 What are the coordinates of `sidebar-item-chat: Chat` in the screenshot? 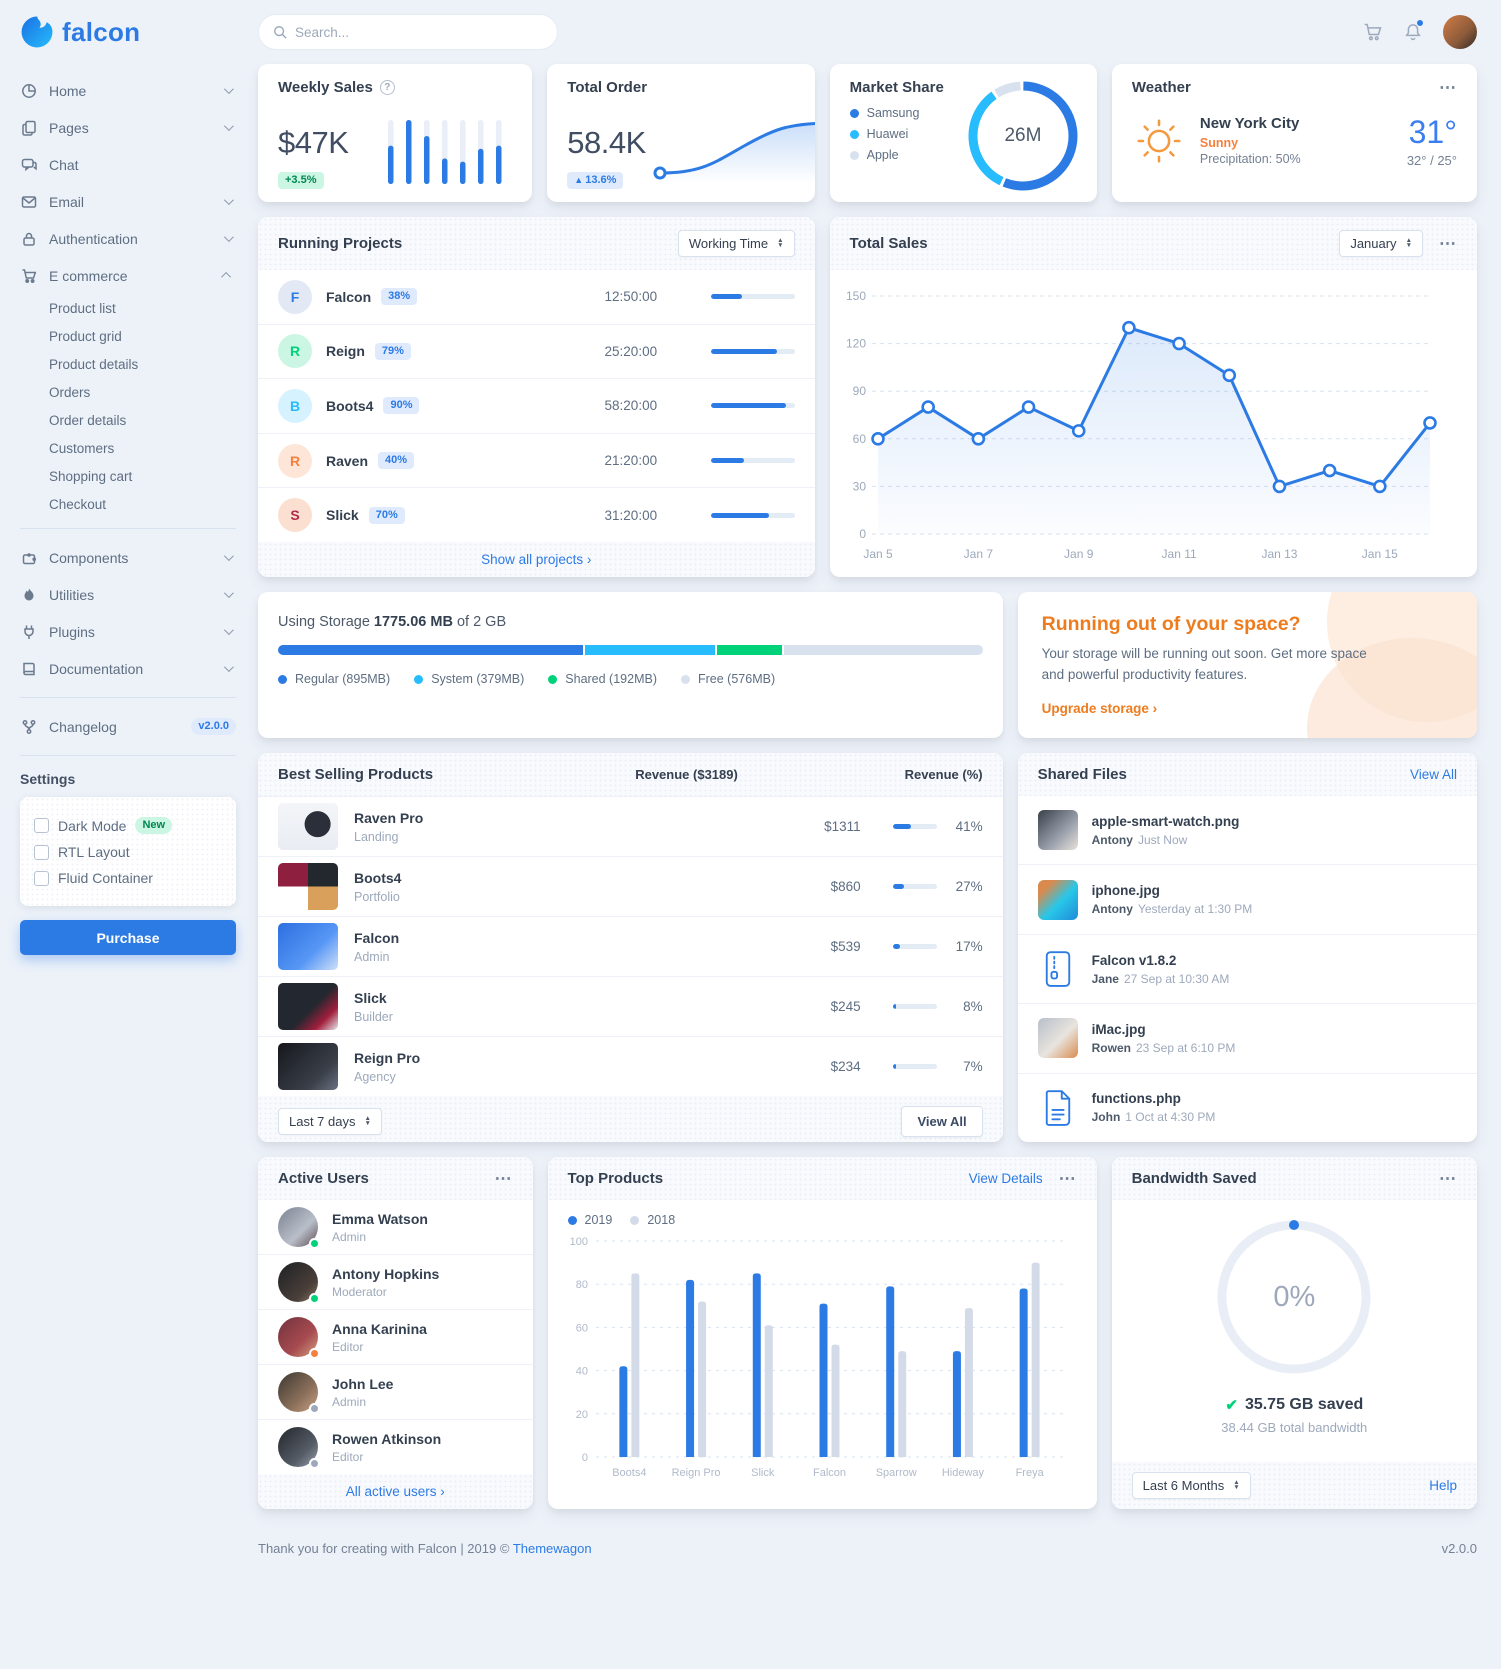 It's located at (128, 164).